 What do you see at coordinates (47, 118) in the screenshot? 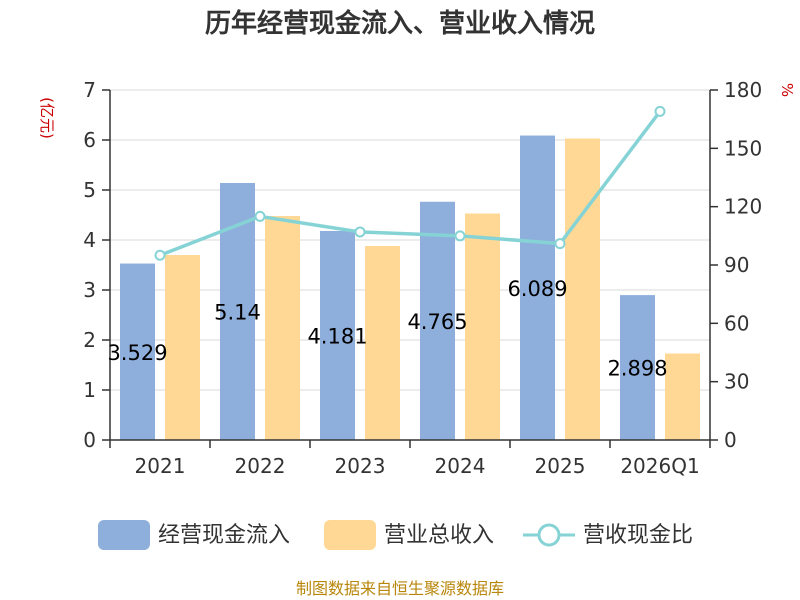
I see `y-left-unit: (亿元)` at bounding box center [47, 118].